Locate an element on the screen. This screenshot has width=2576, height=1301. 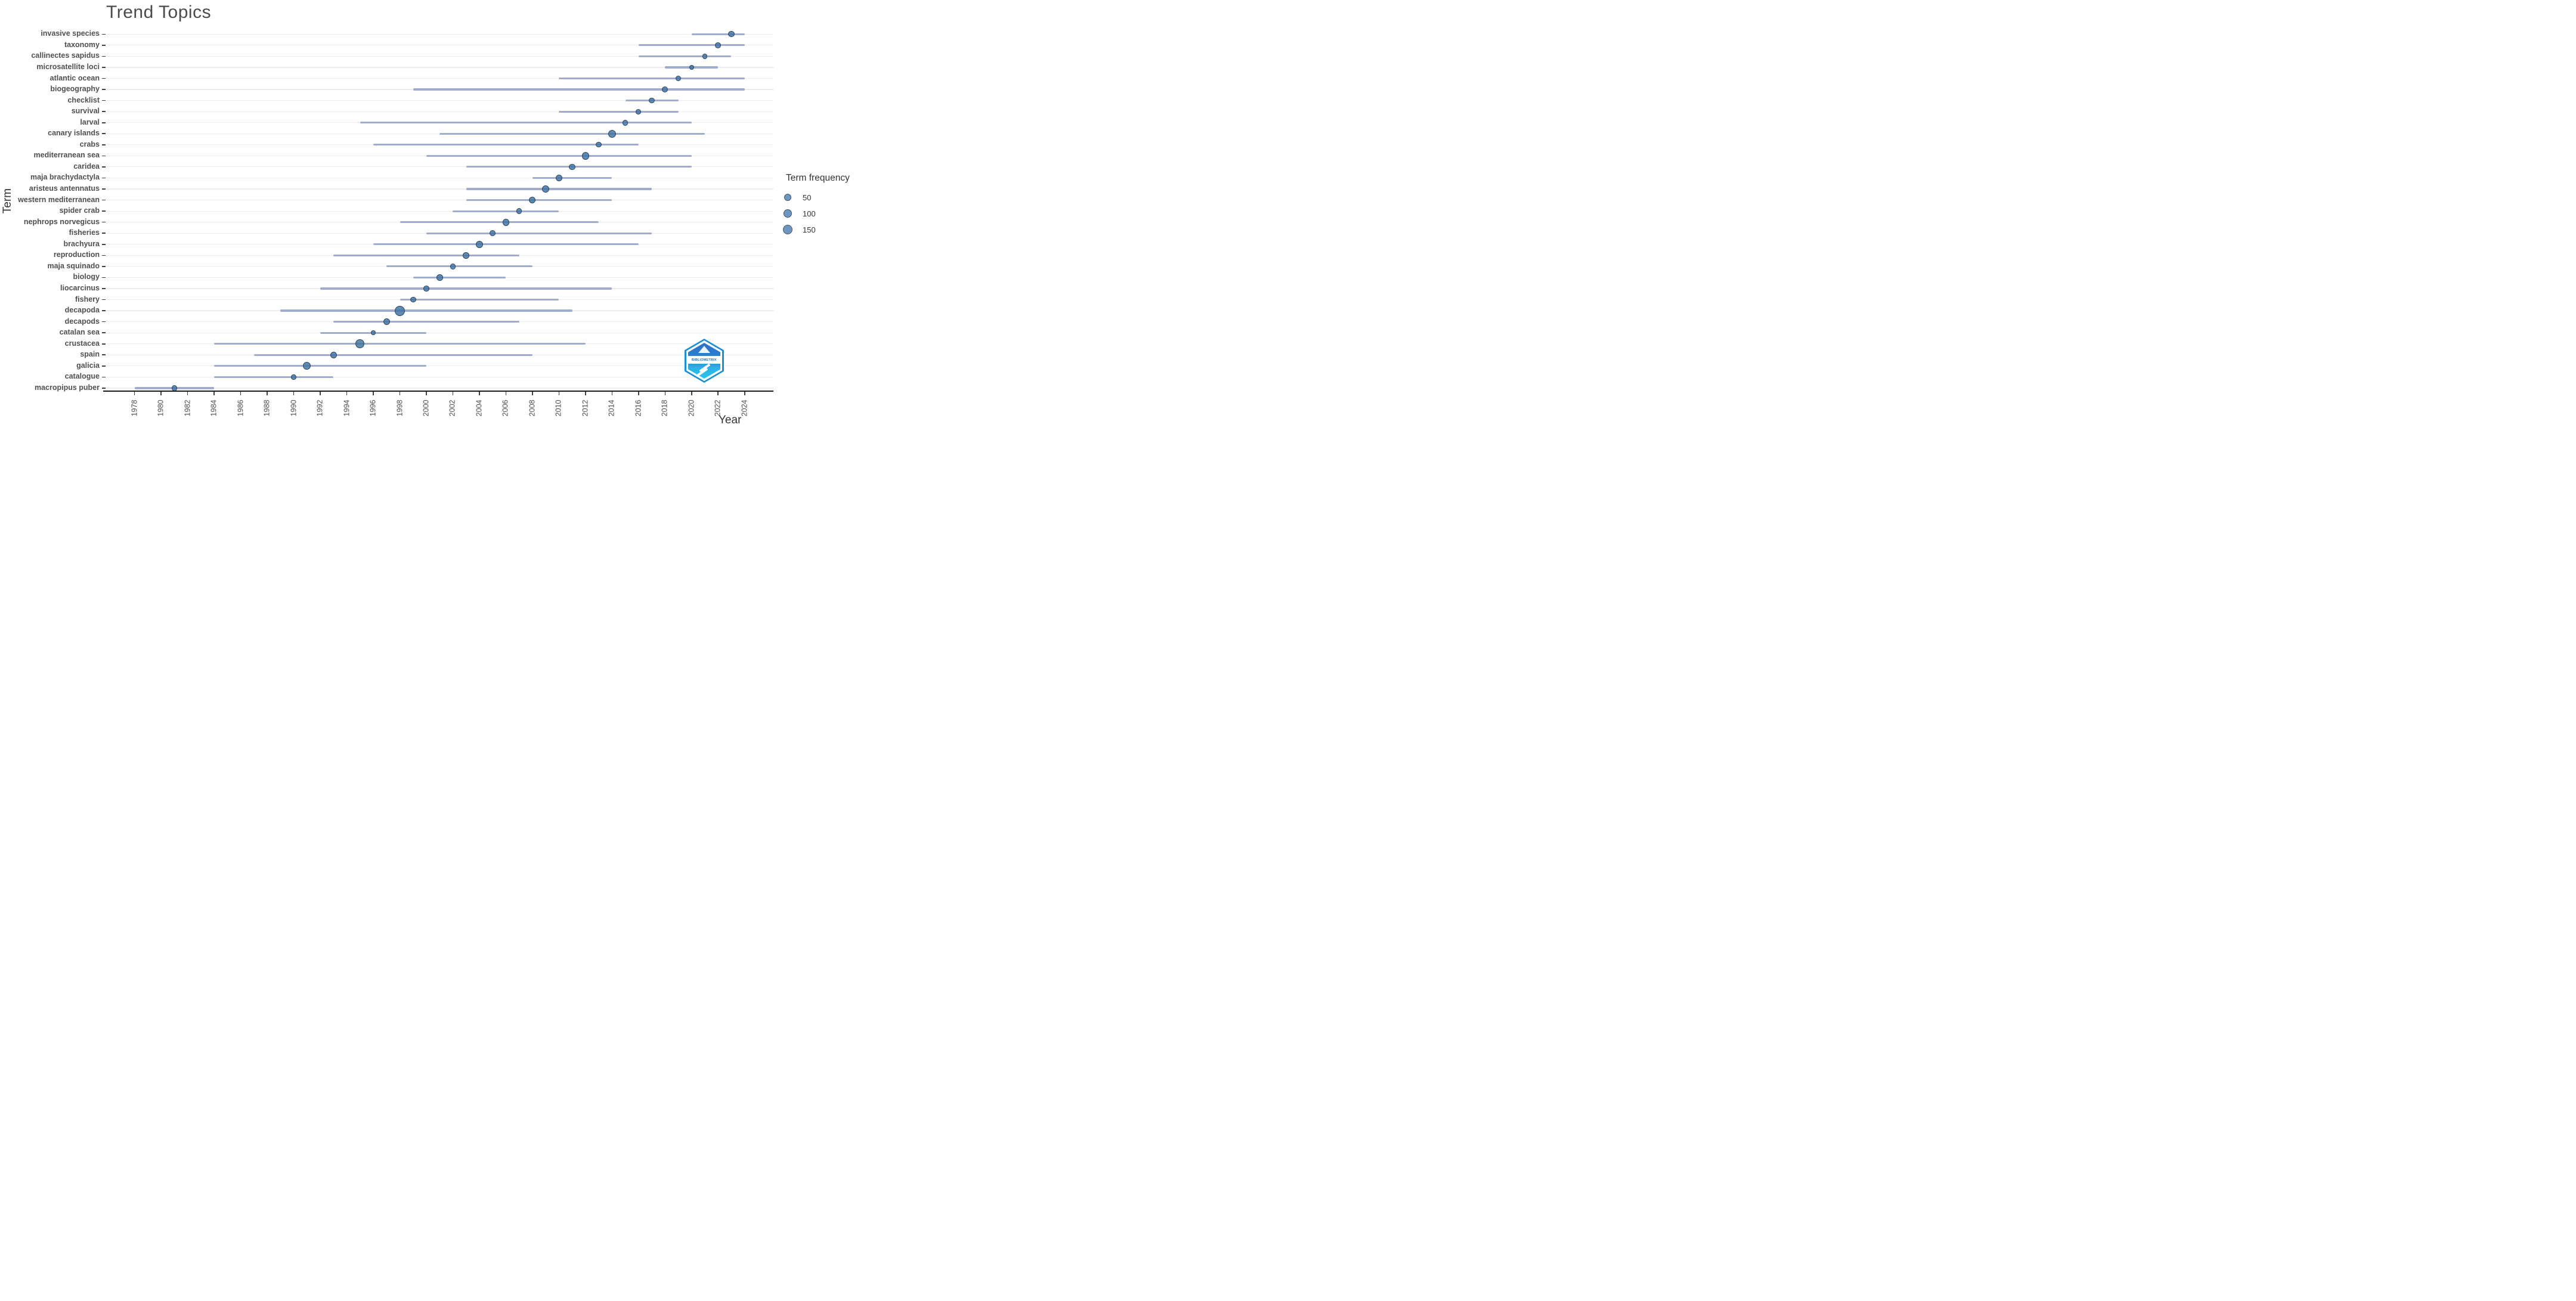
x-tick-label: 1994 is located at coordinates (346, 408).